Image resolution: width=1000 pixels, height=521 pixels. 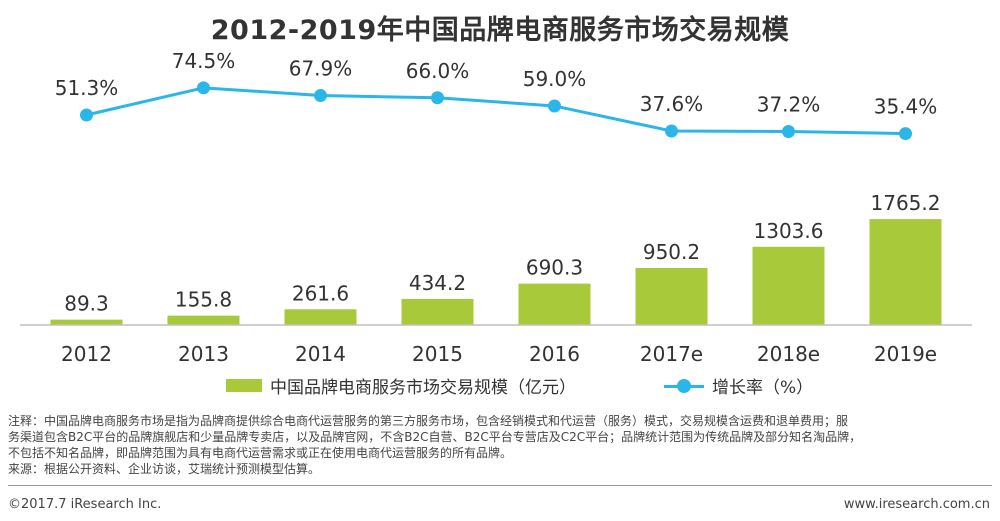 What do you see at coordinates (437, 354) in the screenshot?
I see `x-tick-label: 2015` at bounding box center [437, 354].